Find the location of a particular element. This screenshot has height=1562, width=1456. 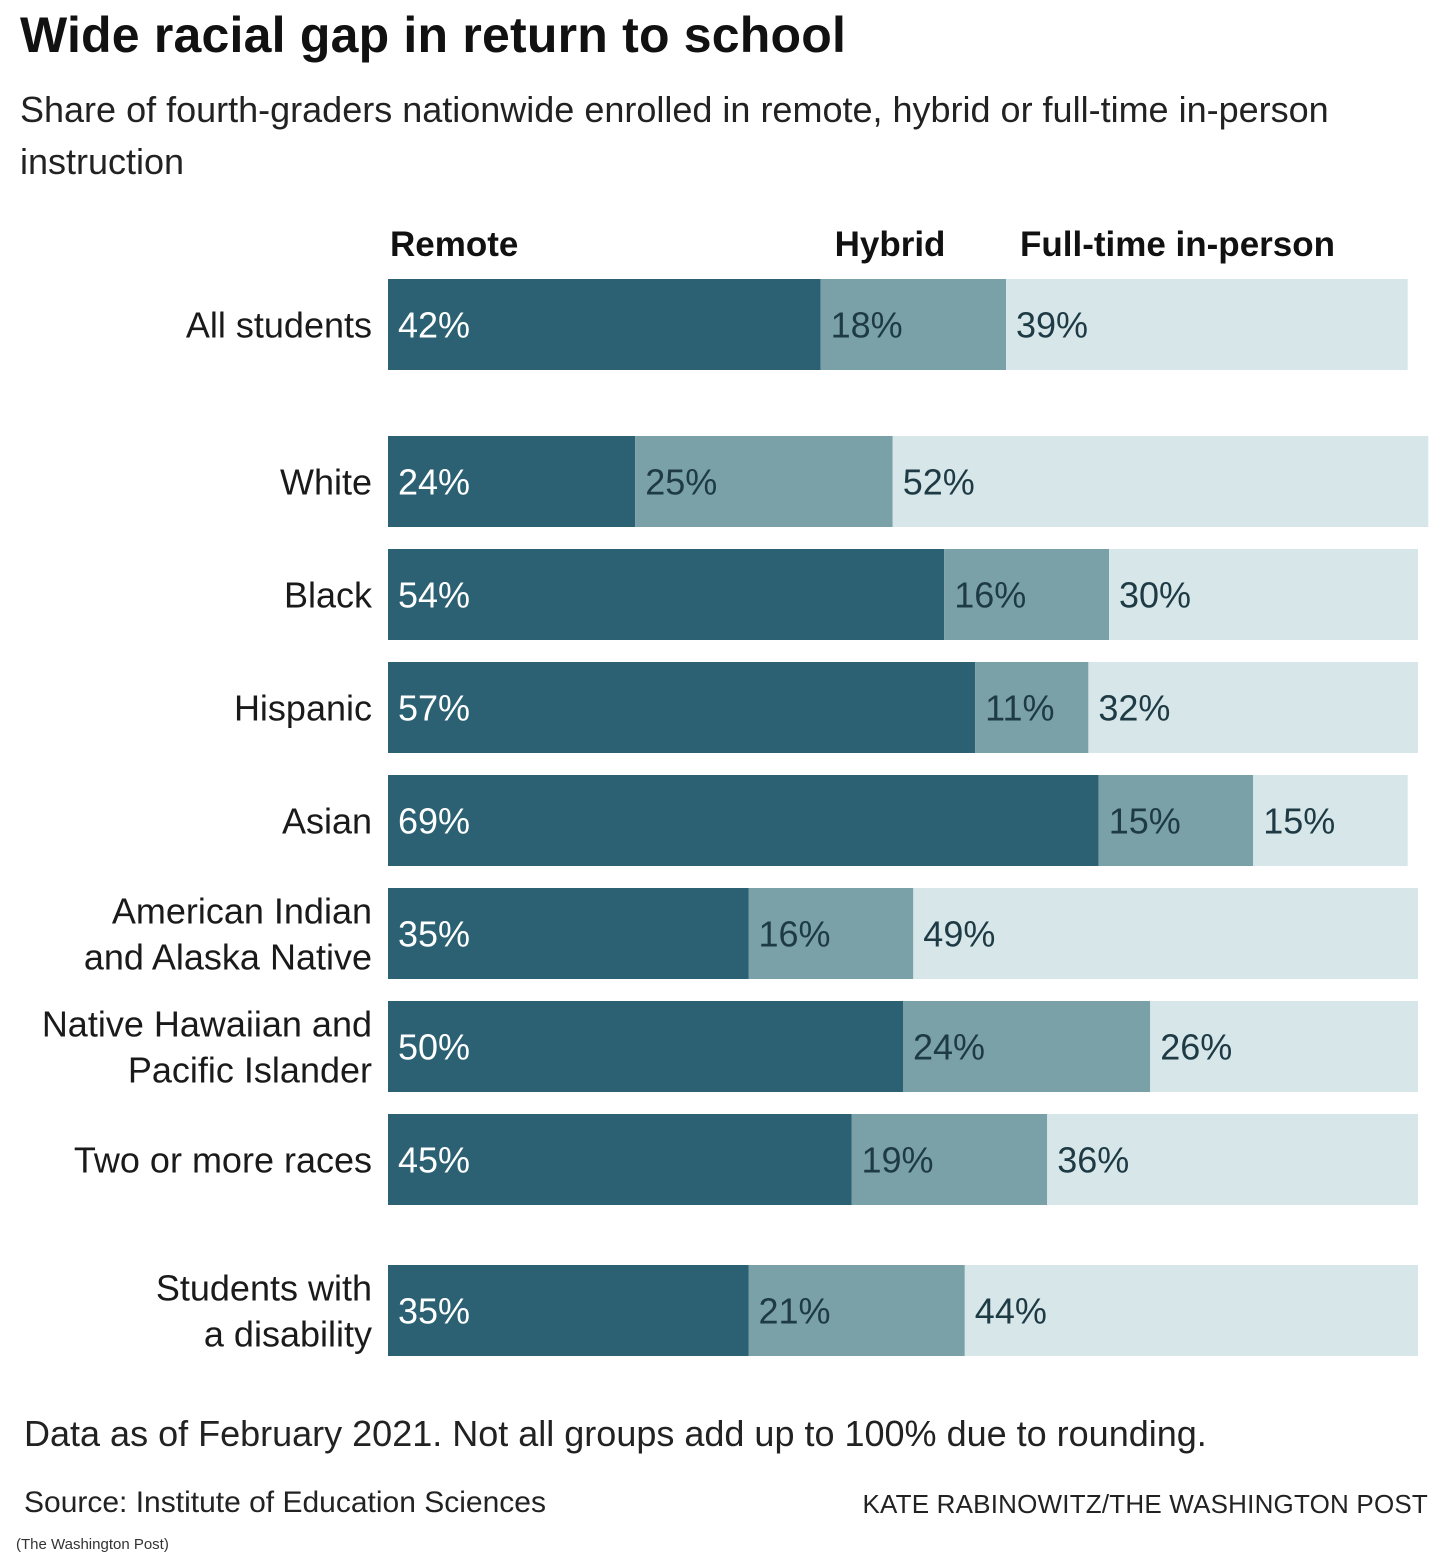

category-label: Asian is located at coordinates (327, 821).